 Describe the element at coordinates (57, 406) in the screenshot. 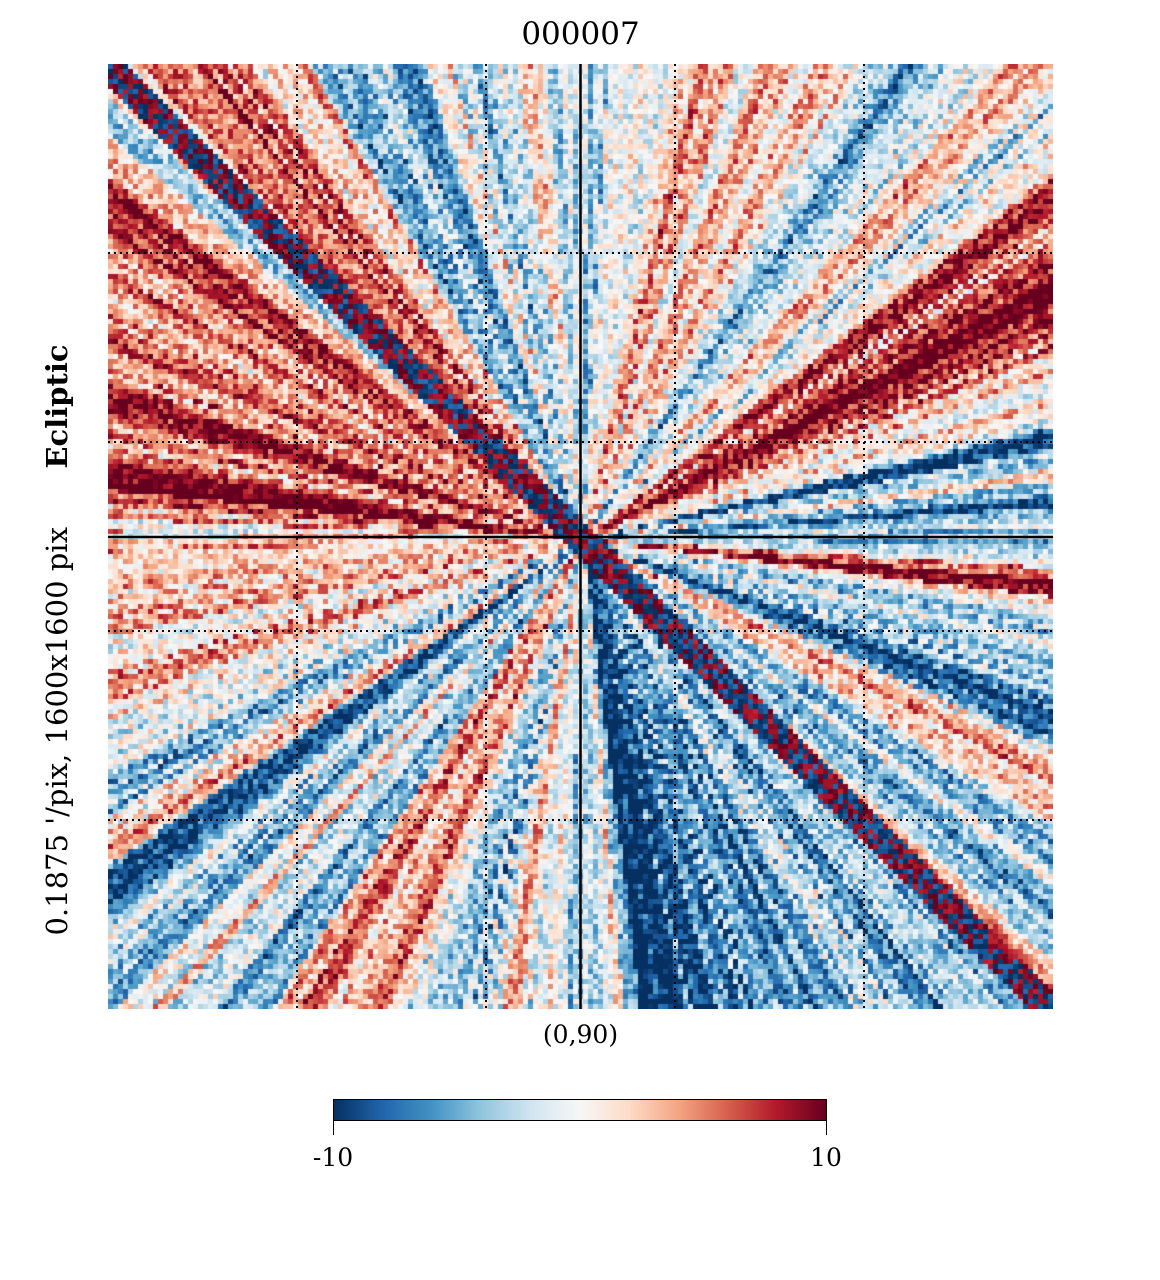

I see `coord-system-label: Ecliptic` at that location.